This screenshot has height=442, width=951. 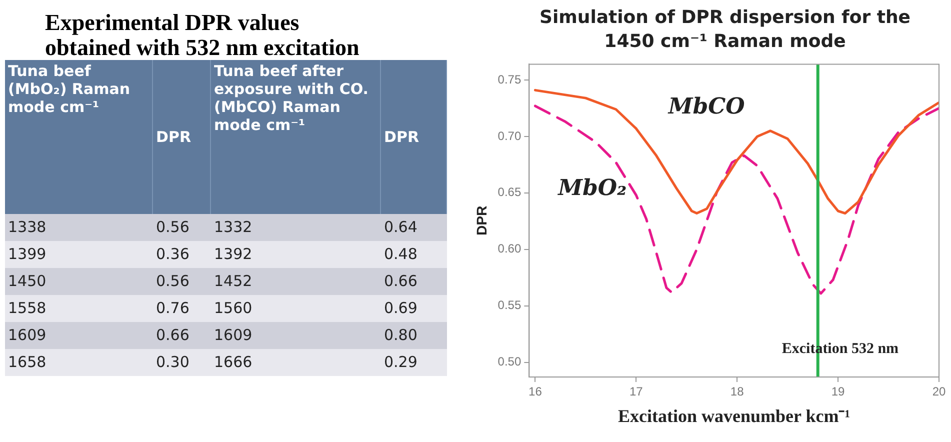 I want to click on x-tick-label: 19, so click(x=838, y=391).